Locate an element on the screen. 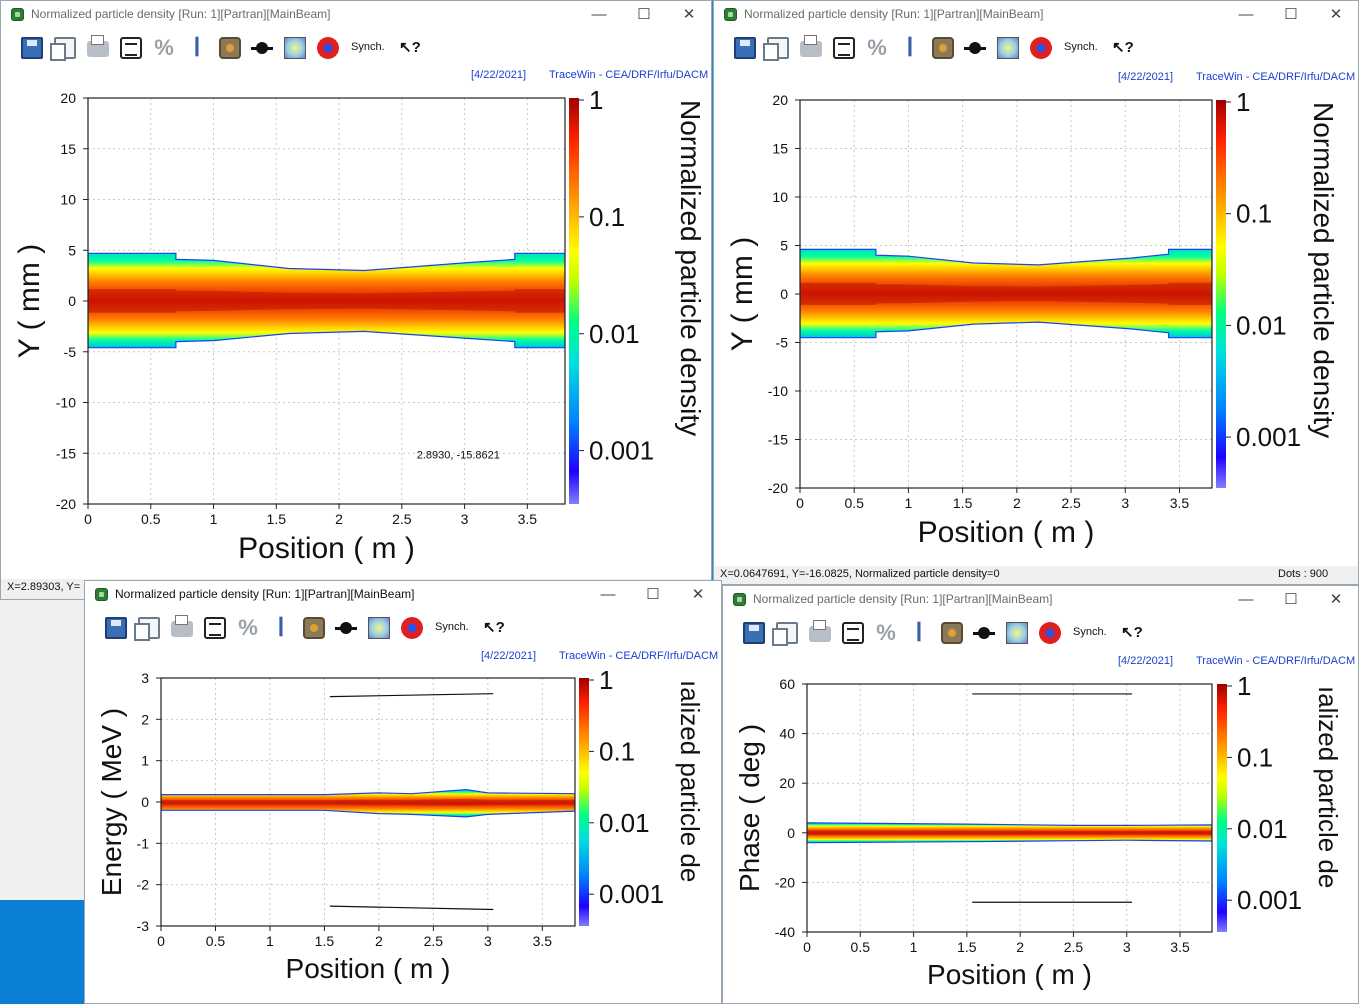  y-tick-label: 20 is located at coordinates (68, 98).